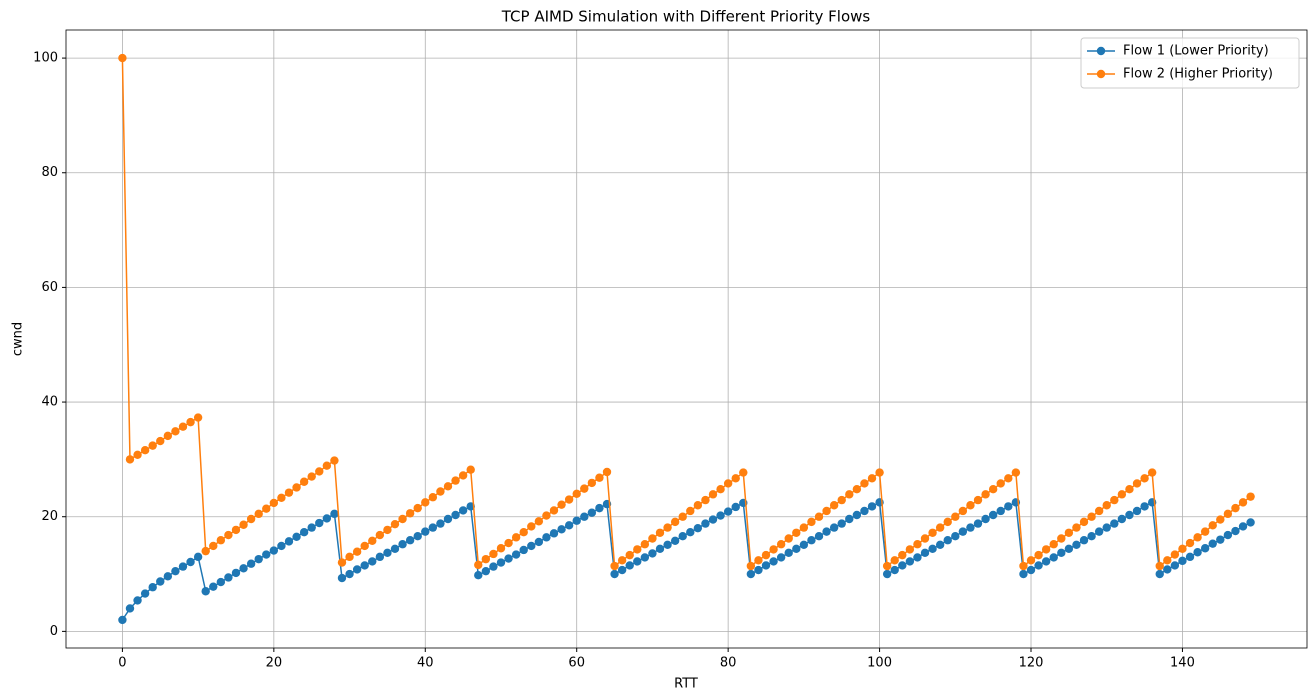 The image size is (1315, 699). Describe the element at coordinates (1031, 663) in the screenshot. I see `x-tick-label: 120` at that location.